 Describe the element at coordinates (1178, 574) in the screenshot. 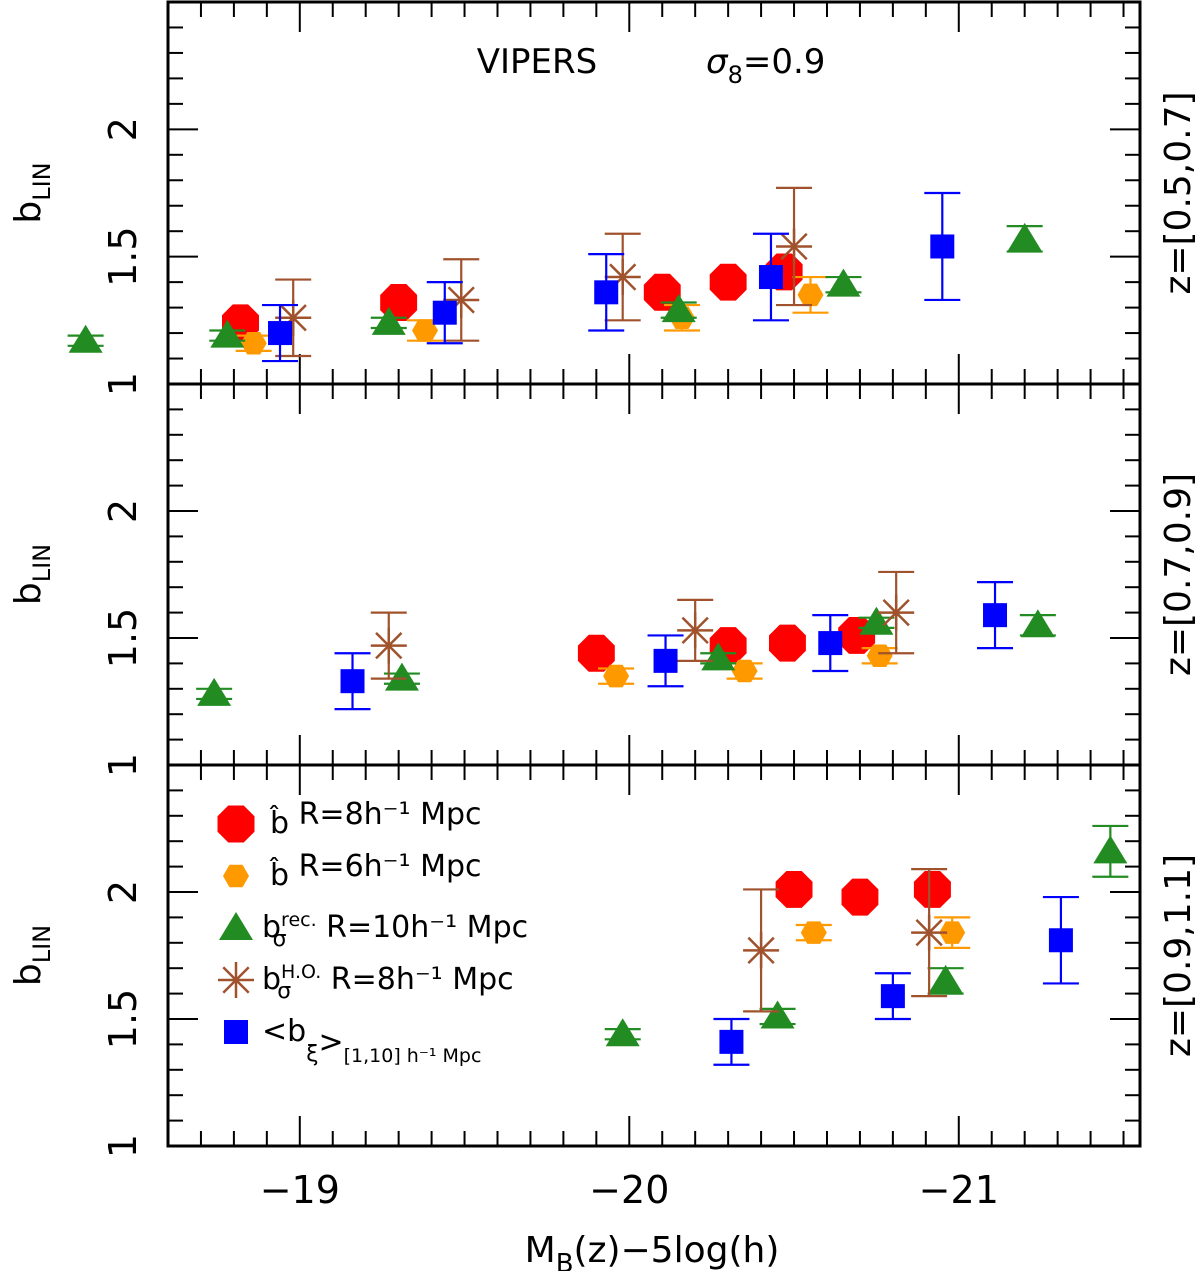

I see `redshift-label: z=[0.7,0.9]` at that location.